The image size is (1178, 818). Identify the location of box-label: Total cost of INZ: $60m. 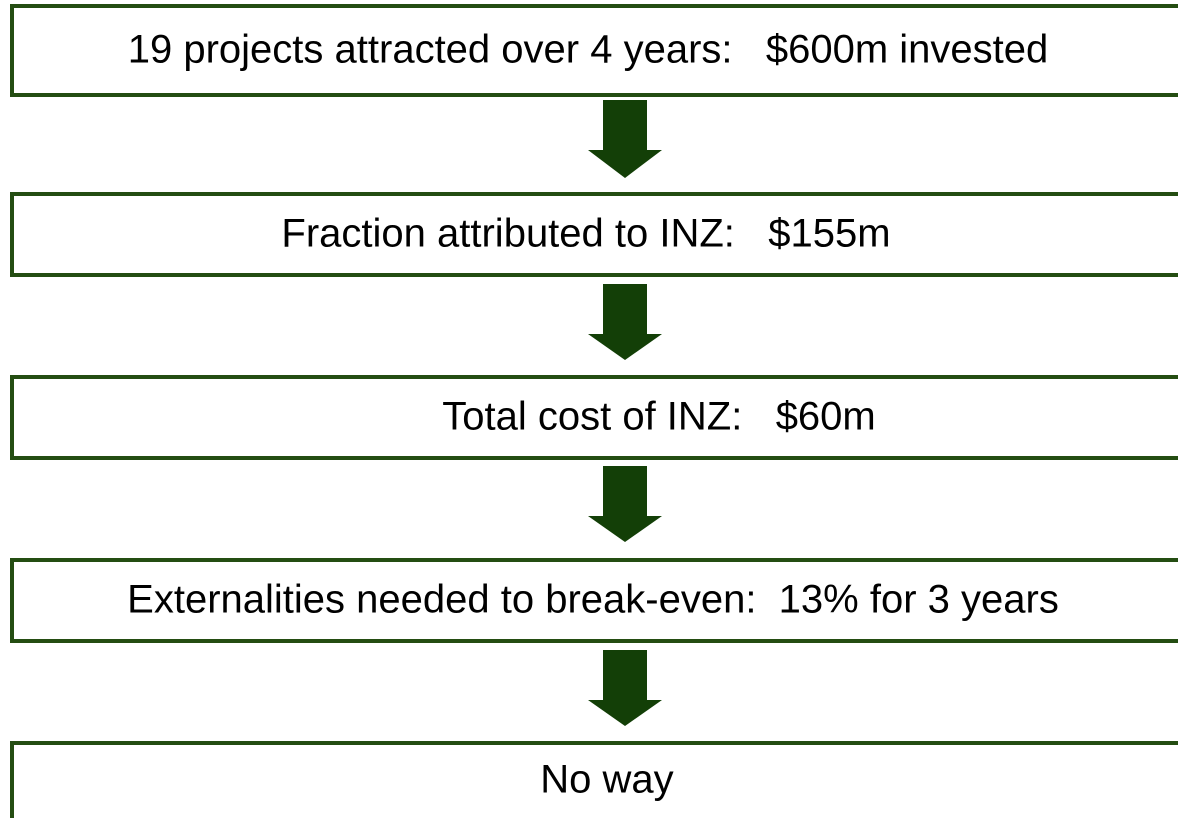
(659, 417).